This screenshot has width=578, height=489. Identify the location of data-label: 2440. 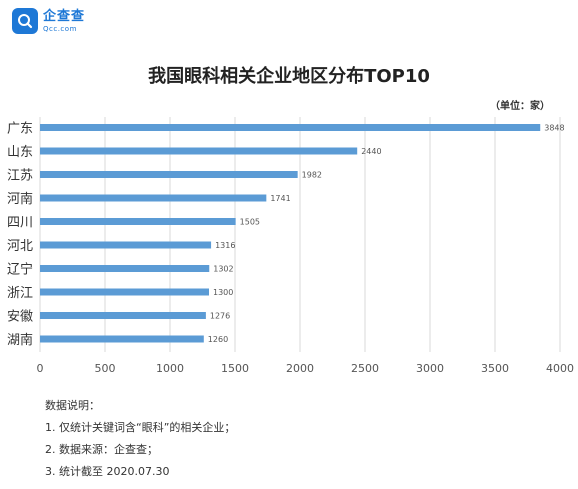
(371, 151).